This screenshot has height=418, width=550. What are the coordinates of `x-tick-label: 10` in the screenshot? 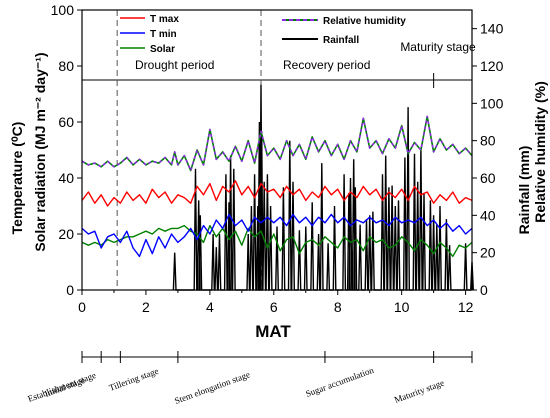 It's located at (402, 307).